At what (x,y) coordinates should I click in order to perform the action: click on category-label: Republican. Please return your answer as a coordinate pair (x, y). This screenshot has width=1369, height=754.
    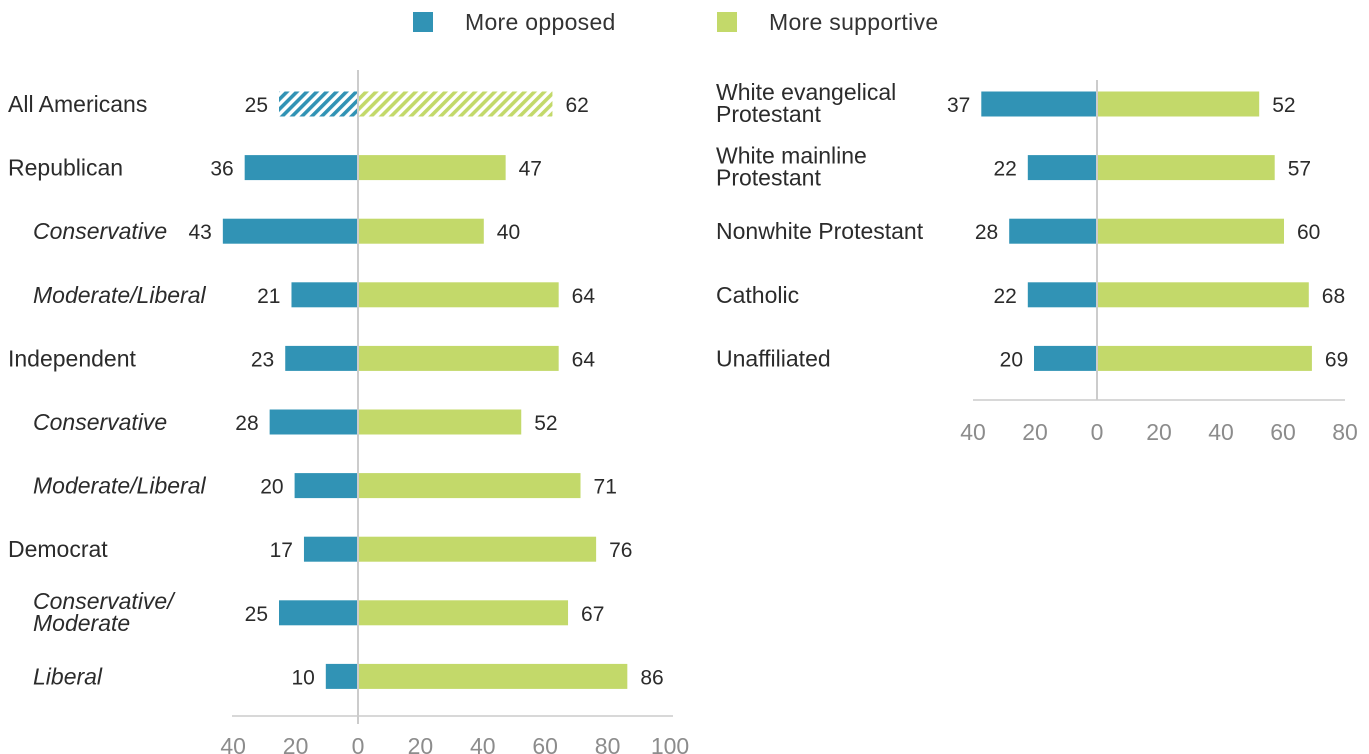
    Looking at the image, I should click on (65, 168).